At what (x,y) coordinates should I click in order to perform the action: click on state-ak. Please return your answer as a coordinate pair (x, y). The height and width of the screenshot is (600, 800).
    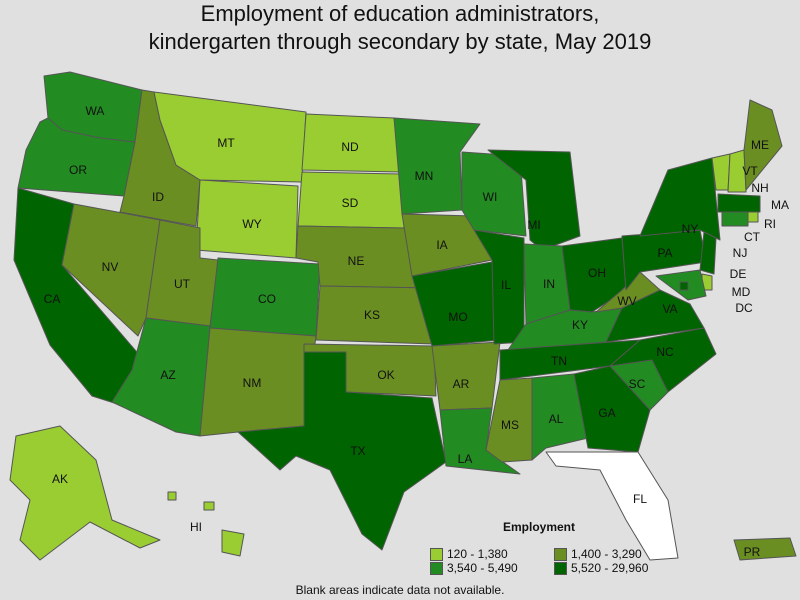
    Looking at the image, I should click on (85, 493).